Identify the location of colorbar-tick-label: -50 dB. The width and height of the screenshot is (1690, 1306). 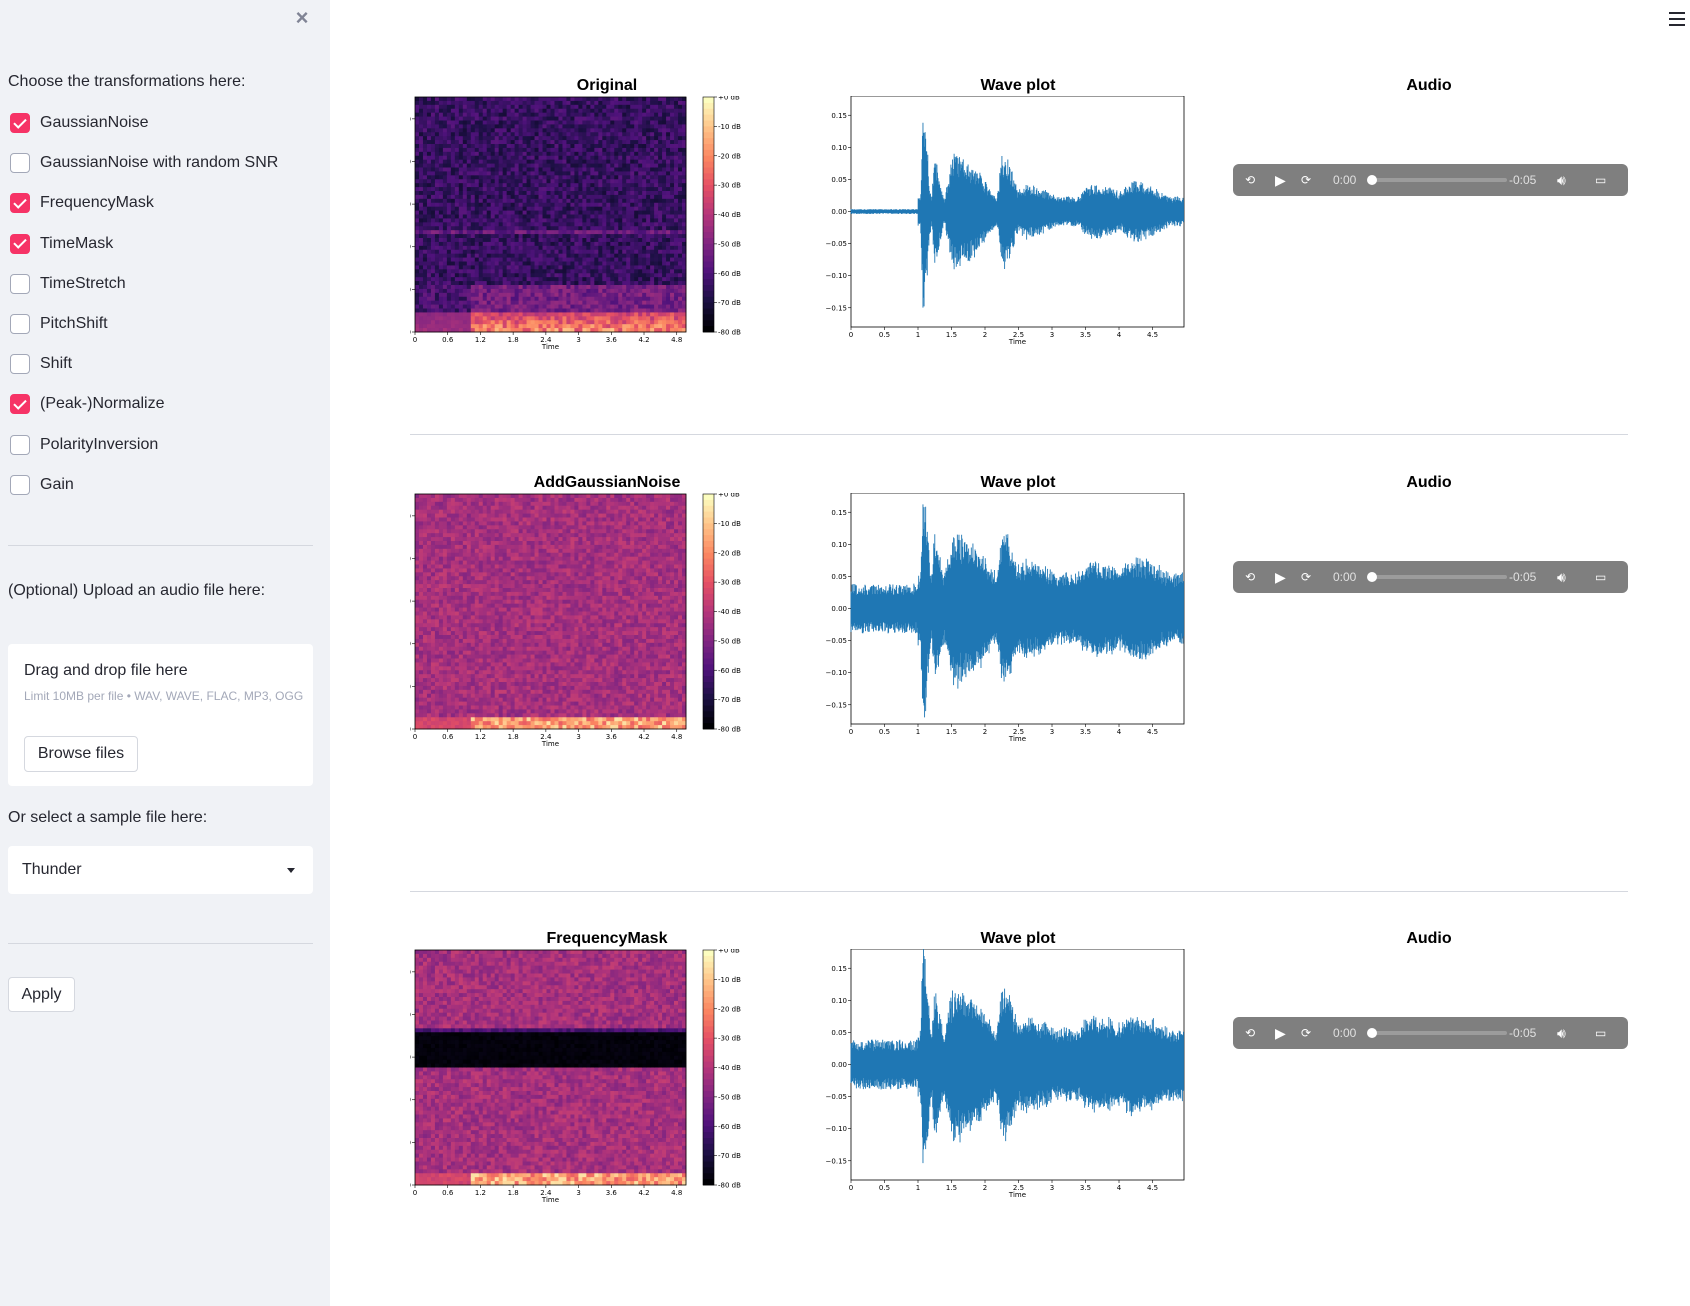
(729, 641).